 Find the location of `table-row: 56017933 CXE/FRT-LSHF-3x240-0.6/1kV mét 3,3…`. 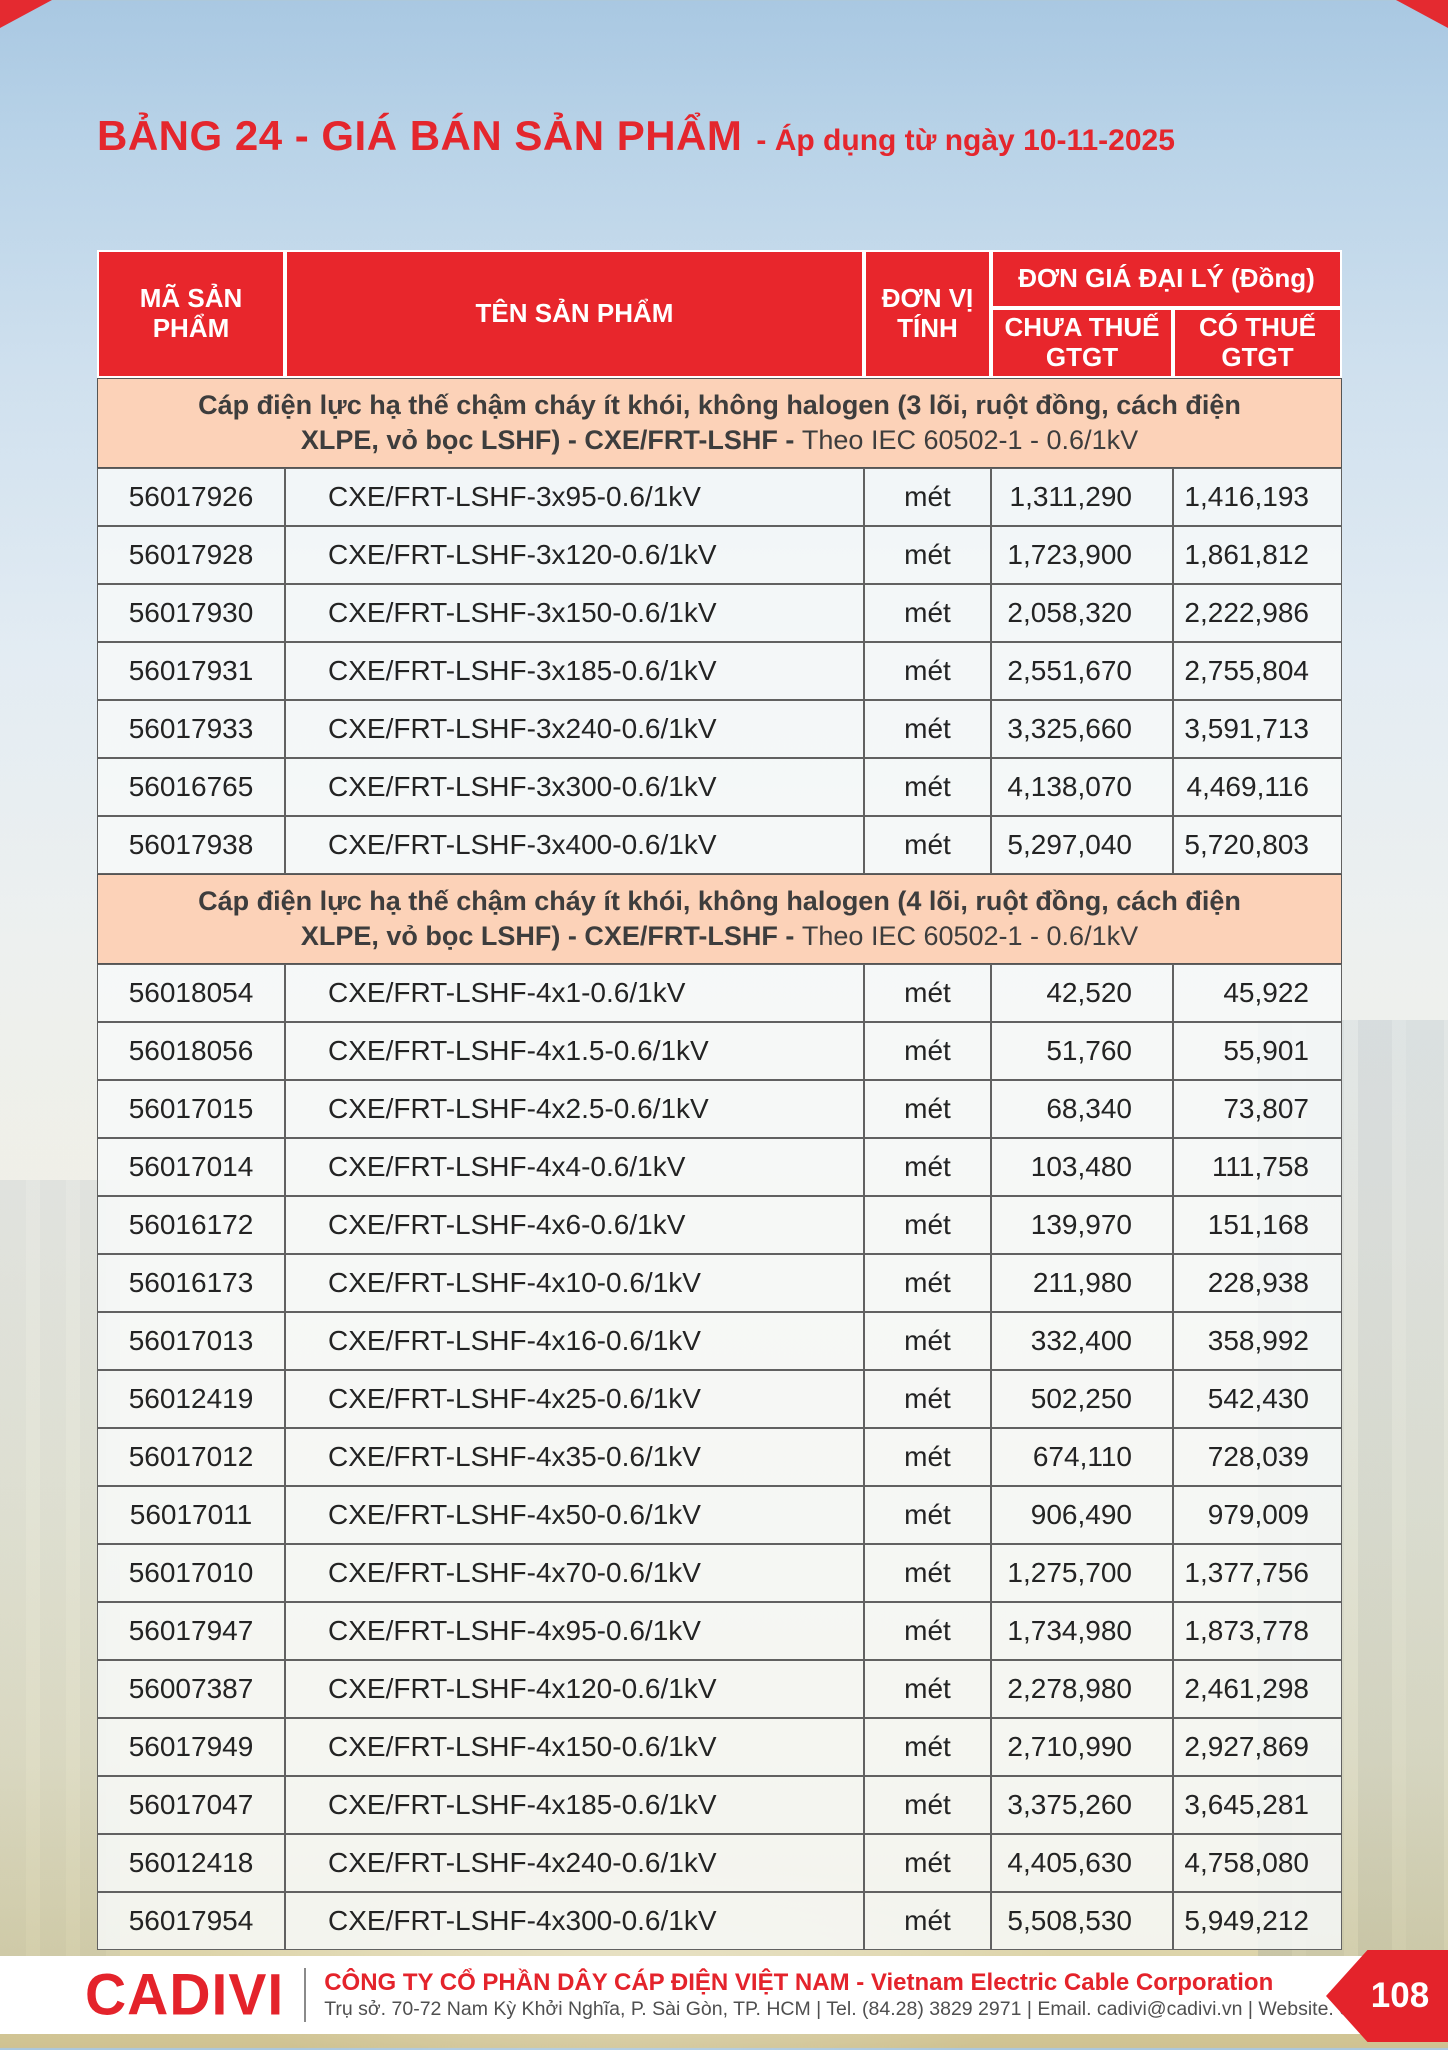

table-row: 56017933 CXE/FRT-LSHF-3x240-0.6/1kV mét 3,3… is located at coordinates (719, 729).